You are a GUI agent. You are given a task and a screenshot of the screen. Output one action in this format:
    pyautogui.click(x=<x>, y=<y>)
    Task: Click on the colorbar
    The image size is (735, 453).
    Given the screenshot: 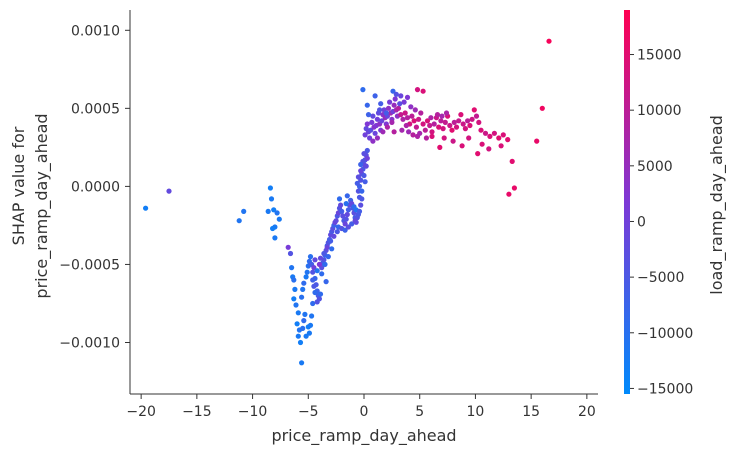 What is the action you would take?
    pyautogui.click(x=627, y=202)
    